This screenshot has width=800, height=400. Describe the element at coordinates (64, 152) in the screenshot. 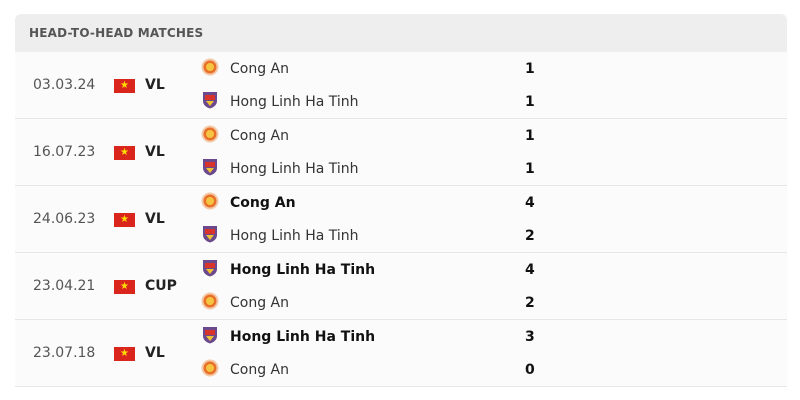

I see `match-date: 16.07.23` at that location.